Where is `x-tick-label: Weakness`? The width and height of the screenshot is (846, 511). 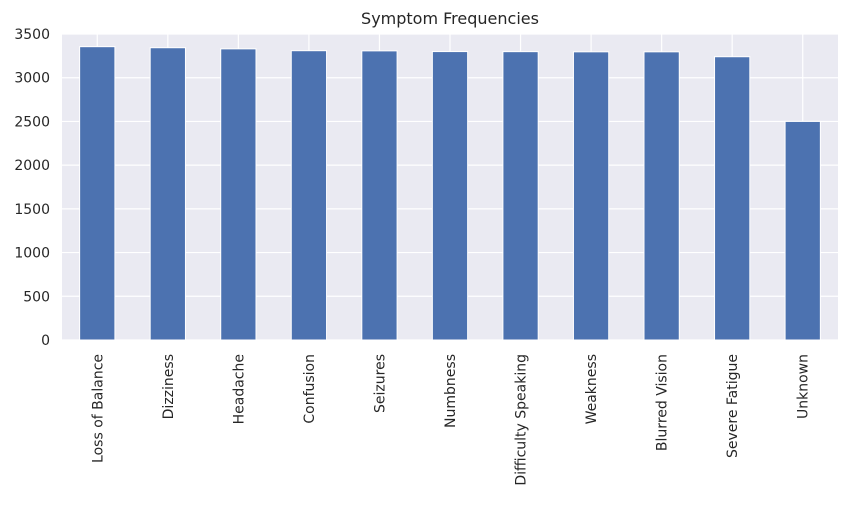
x-tick-label: Weakness is located at coordinates (592, 389).